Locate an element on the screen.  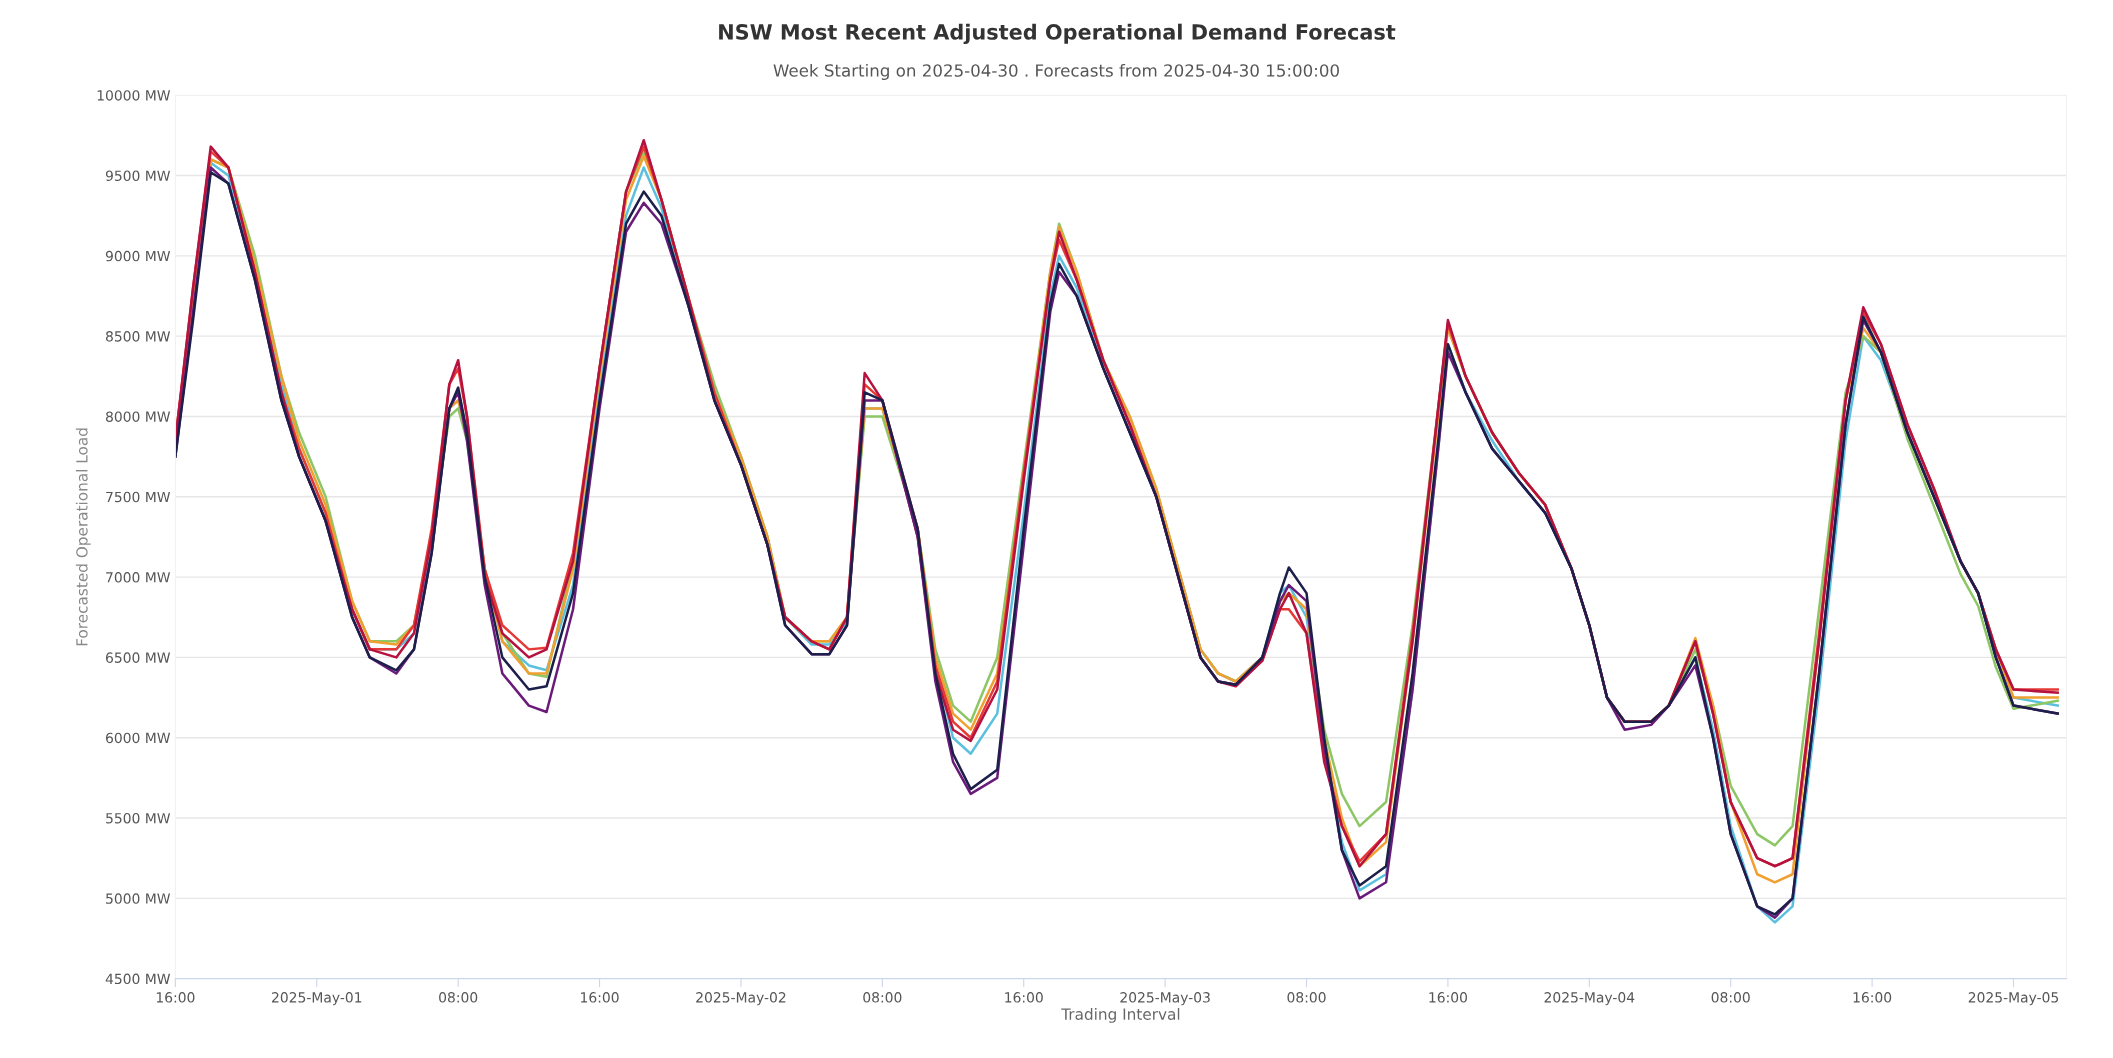
y-tick-label: 10000 MW is located at coordinates (134, 95).